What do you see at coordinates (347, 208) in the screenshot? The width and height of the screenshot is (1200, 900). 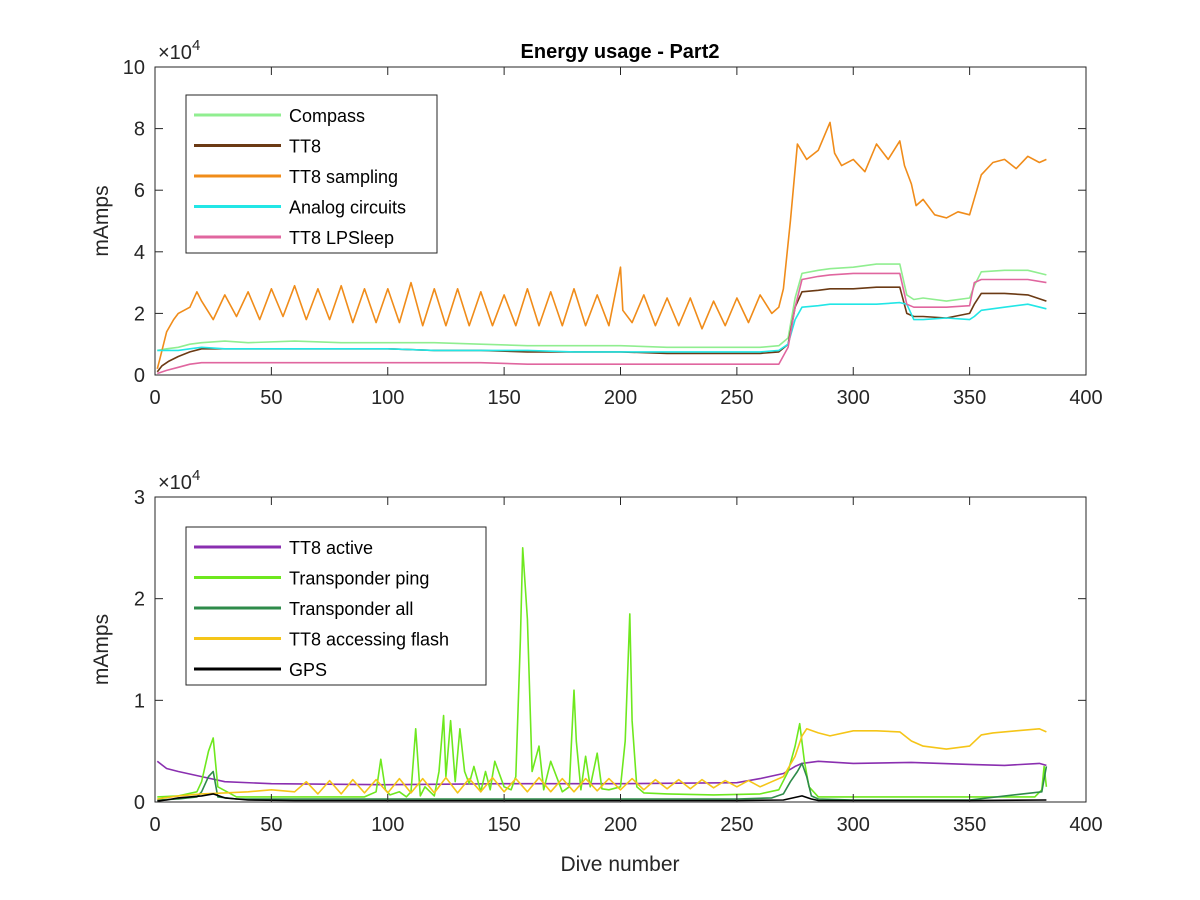 I see `legend-label: Analog circuits` at bounding box center [347, 208].